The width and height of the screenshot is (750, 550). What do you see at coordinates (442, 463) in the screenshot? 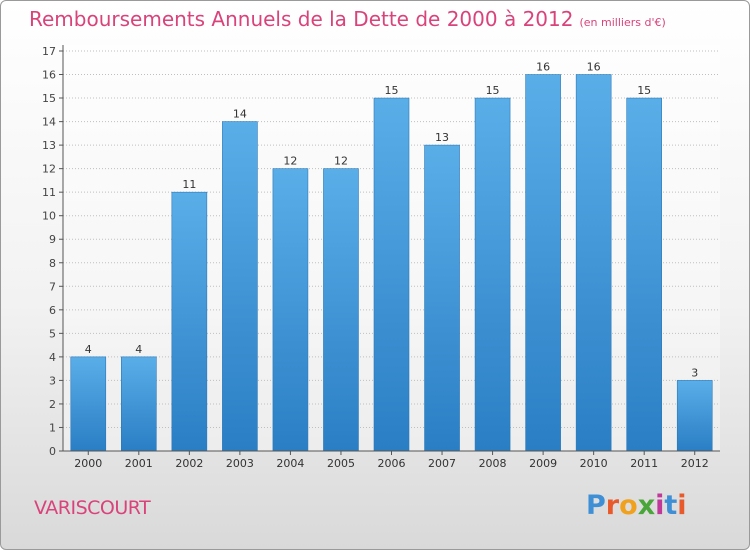
I see `x-tick-label-2007: 2007` at bounding box center [442, 463].